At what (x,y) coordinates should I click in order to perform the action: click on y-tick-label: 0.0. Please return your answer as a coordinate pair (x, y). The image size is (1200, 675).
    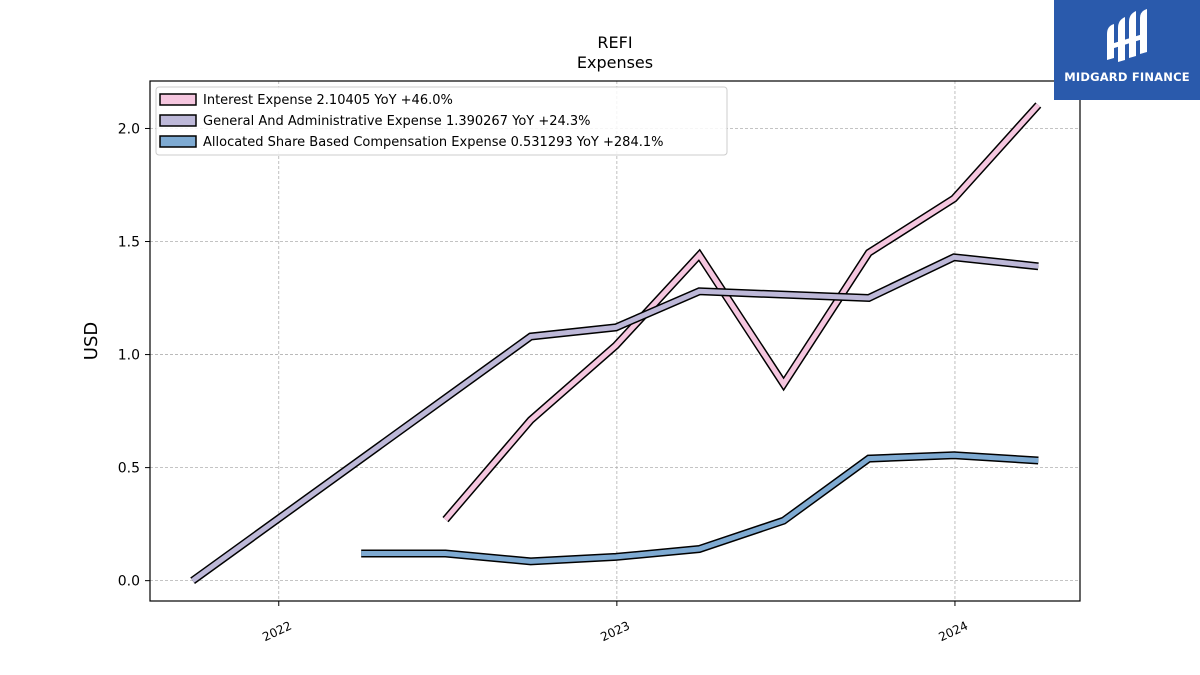
    Looking at the image, I should click on (129, 582).